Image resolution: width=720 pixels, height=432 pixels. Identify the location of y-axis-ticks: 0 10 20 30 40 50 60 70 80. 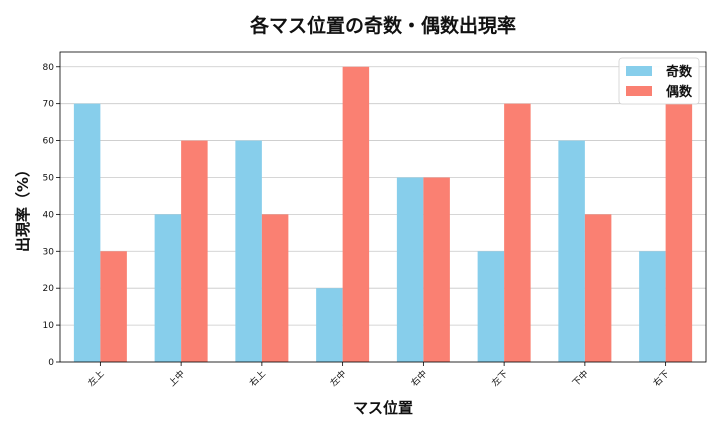
(51, 215).